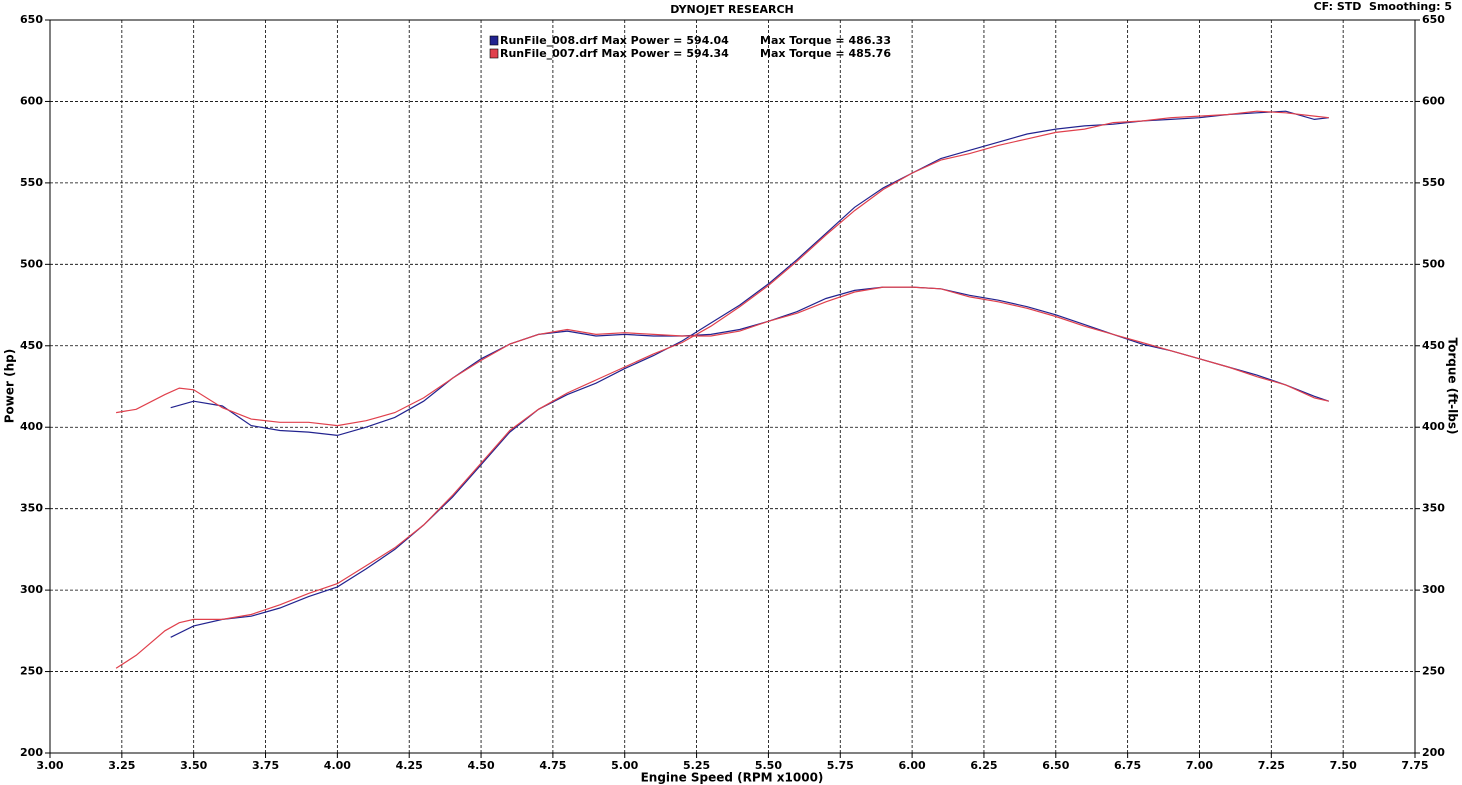 Image resolution: width=1462 pixels, height=785 pixels. What do you see at coordinates (31, 589) in the screenshot?
I see `y-tick-label: 300` at bounding box center [31, 589].